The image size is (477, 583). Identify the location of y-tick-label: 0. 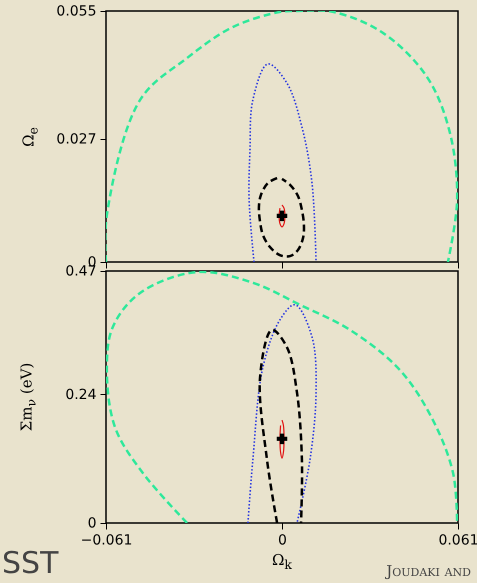
(92, 524).